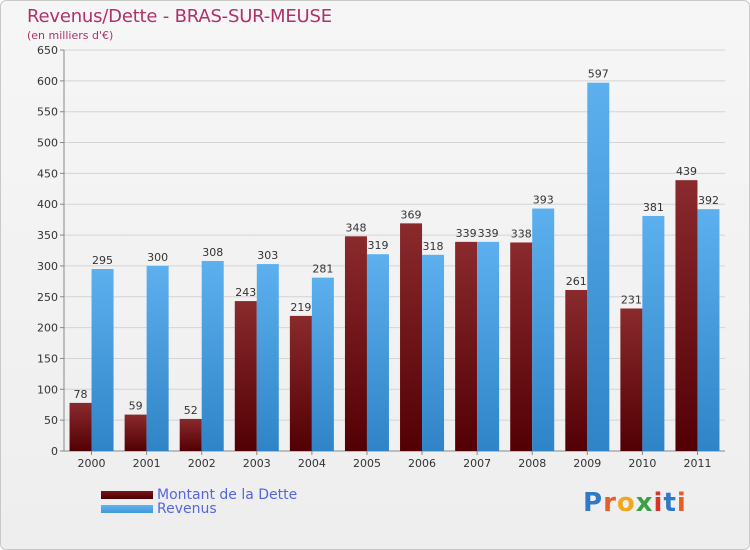 The width and height of the screenshot is (750, 550). I want to click on logo-letter: P, so click(593, 503).